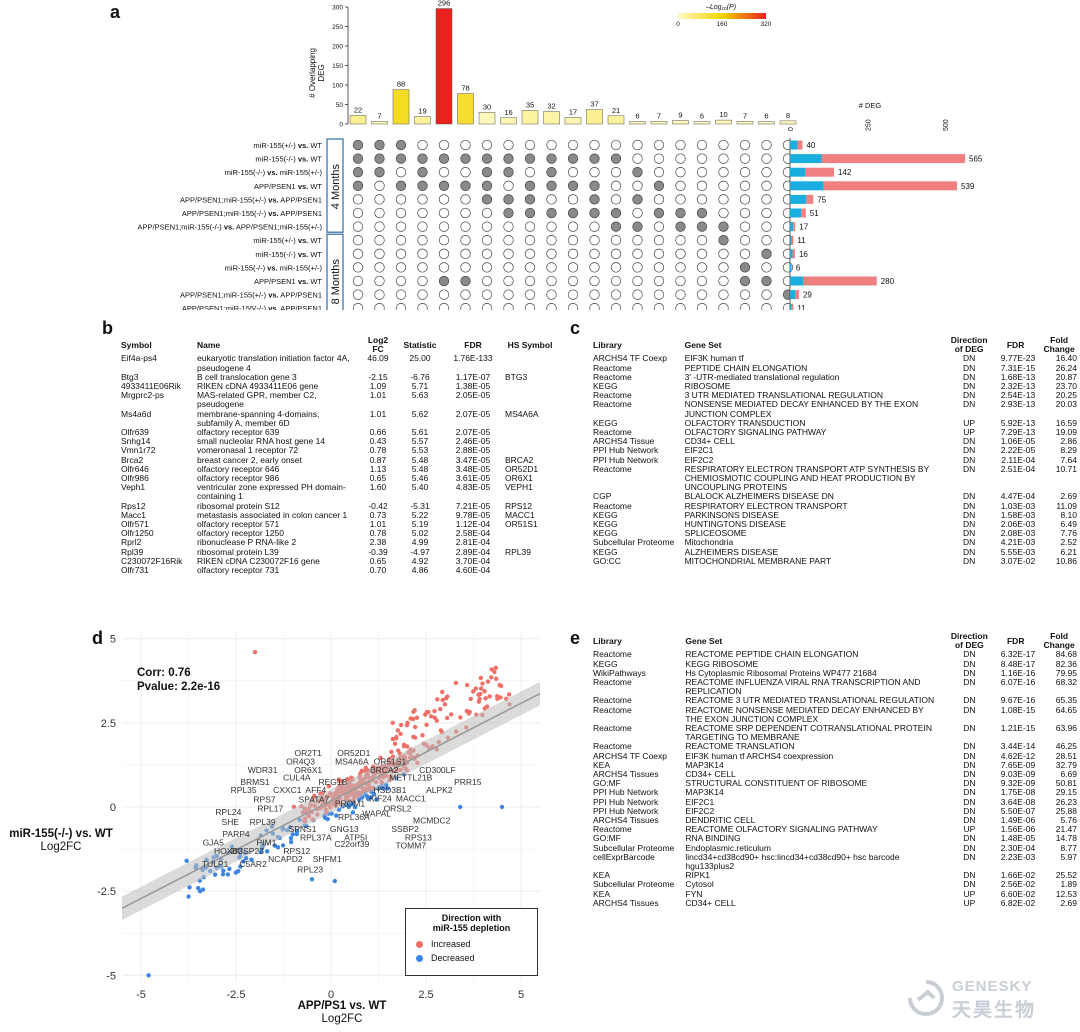  I want to click on panel_b-table-cell: MACC1, so click(520, 514).